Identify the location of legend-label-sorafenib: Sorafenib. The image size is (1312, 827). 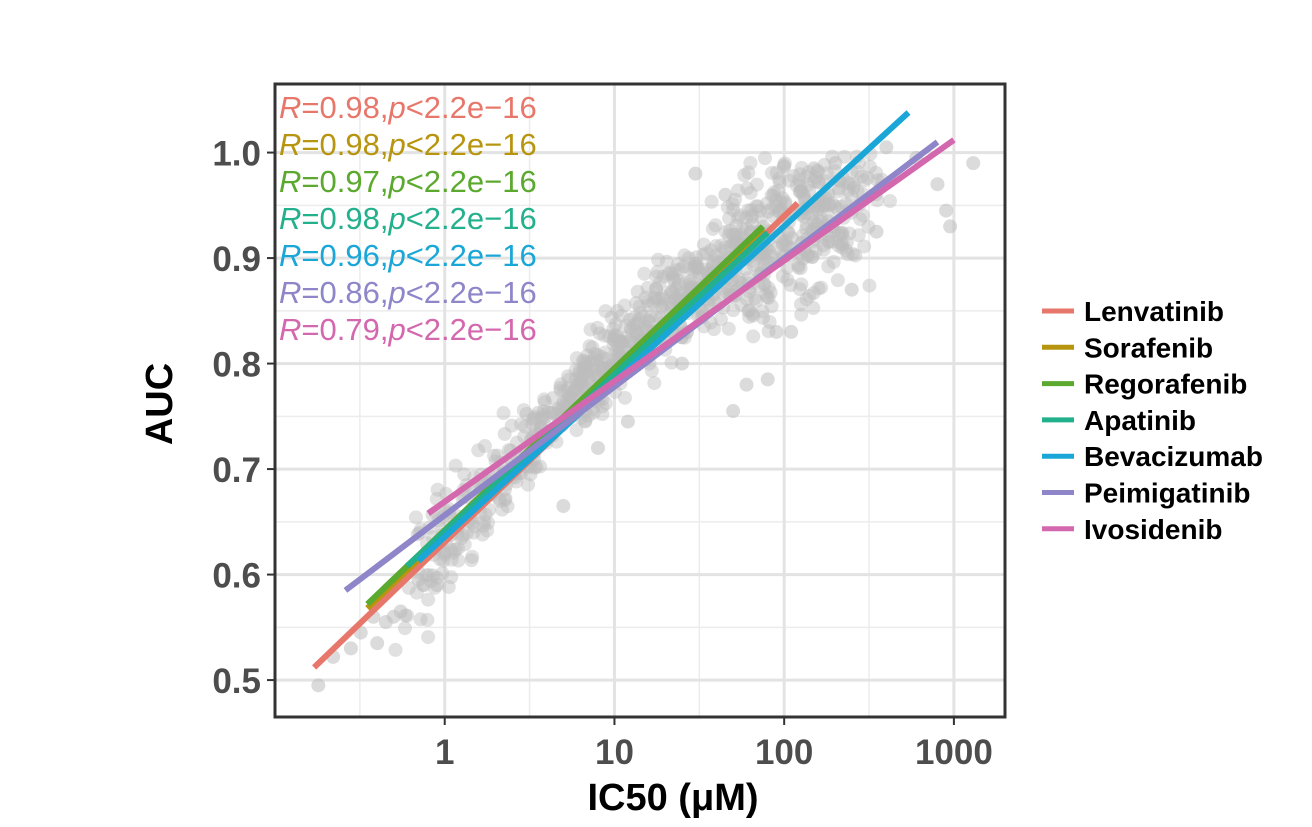
(1148, 347).